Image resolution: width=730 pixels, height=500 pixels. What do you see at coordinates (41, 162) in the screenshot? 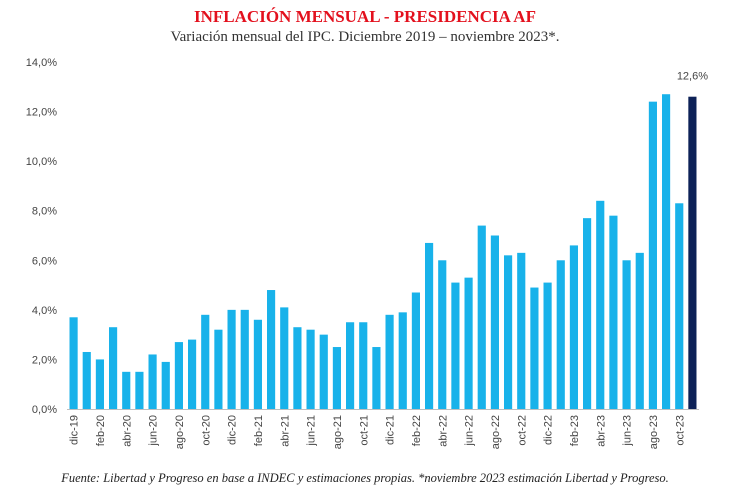
I see `y-tick-label: 10,0%` at bounding box center [41, 162].